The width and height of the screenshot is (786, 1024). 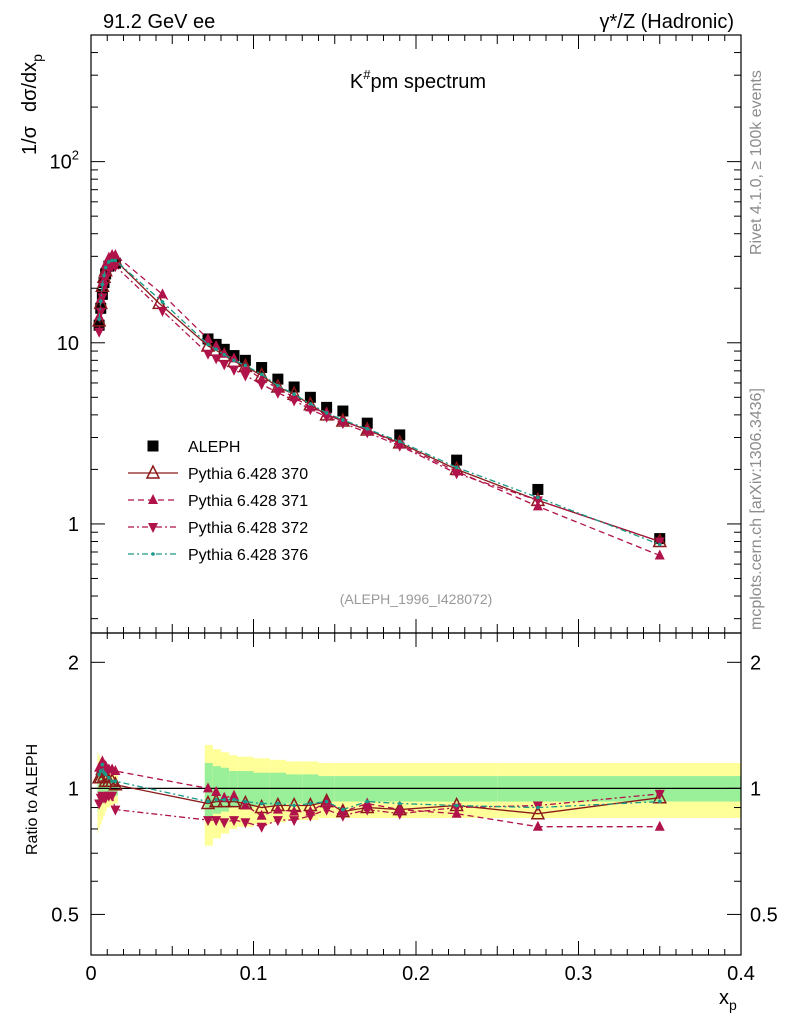 I want to click on x-axis-label: xp, so click(x=728, y=1000).